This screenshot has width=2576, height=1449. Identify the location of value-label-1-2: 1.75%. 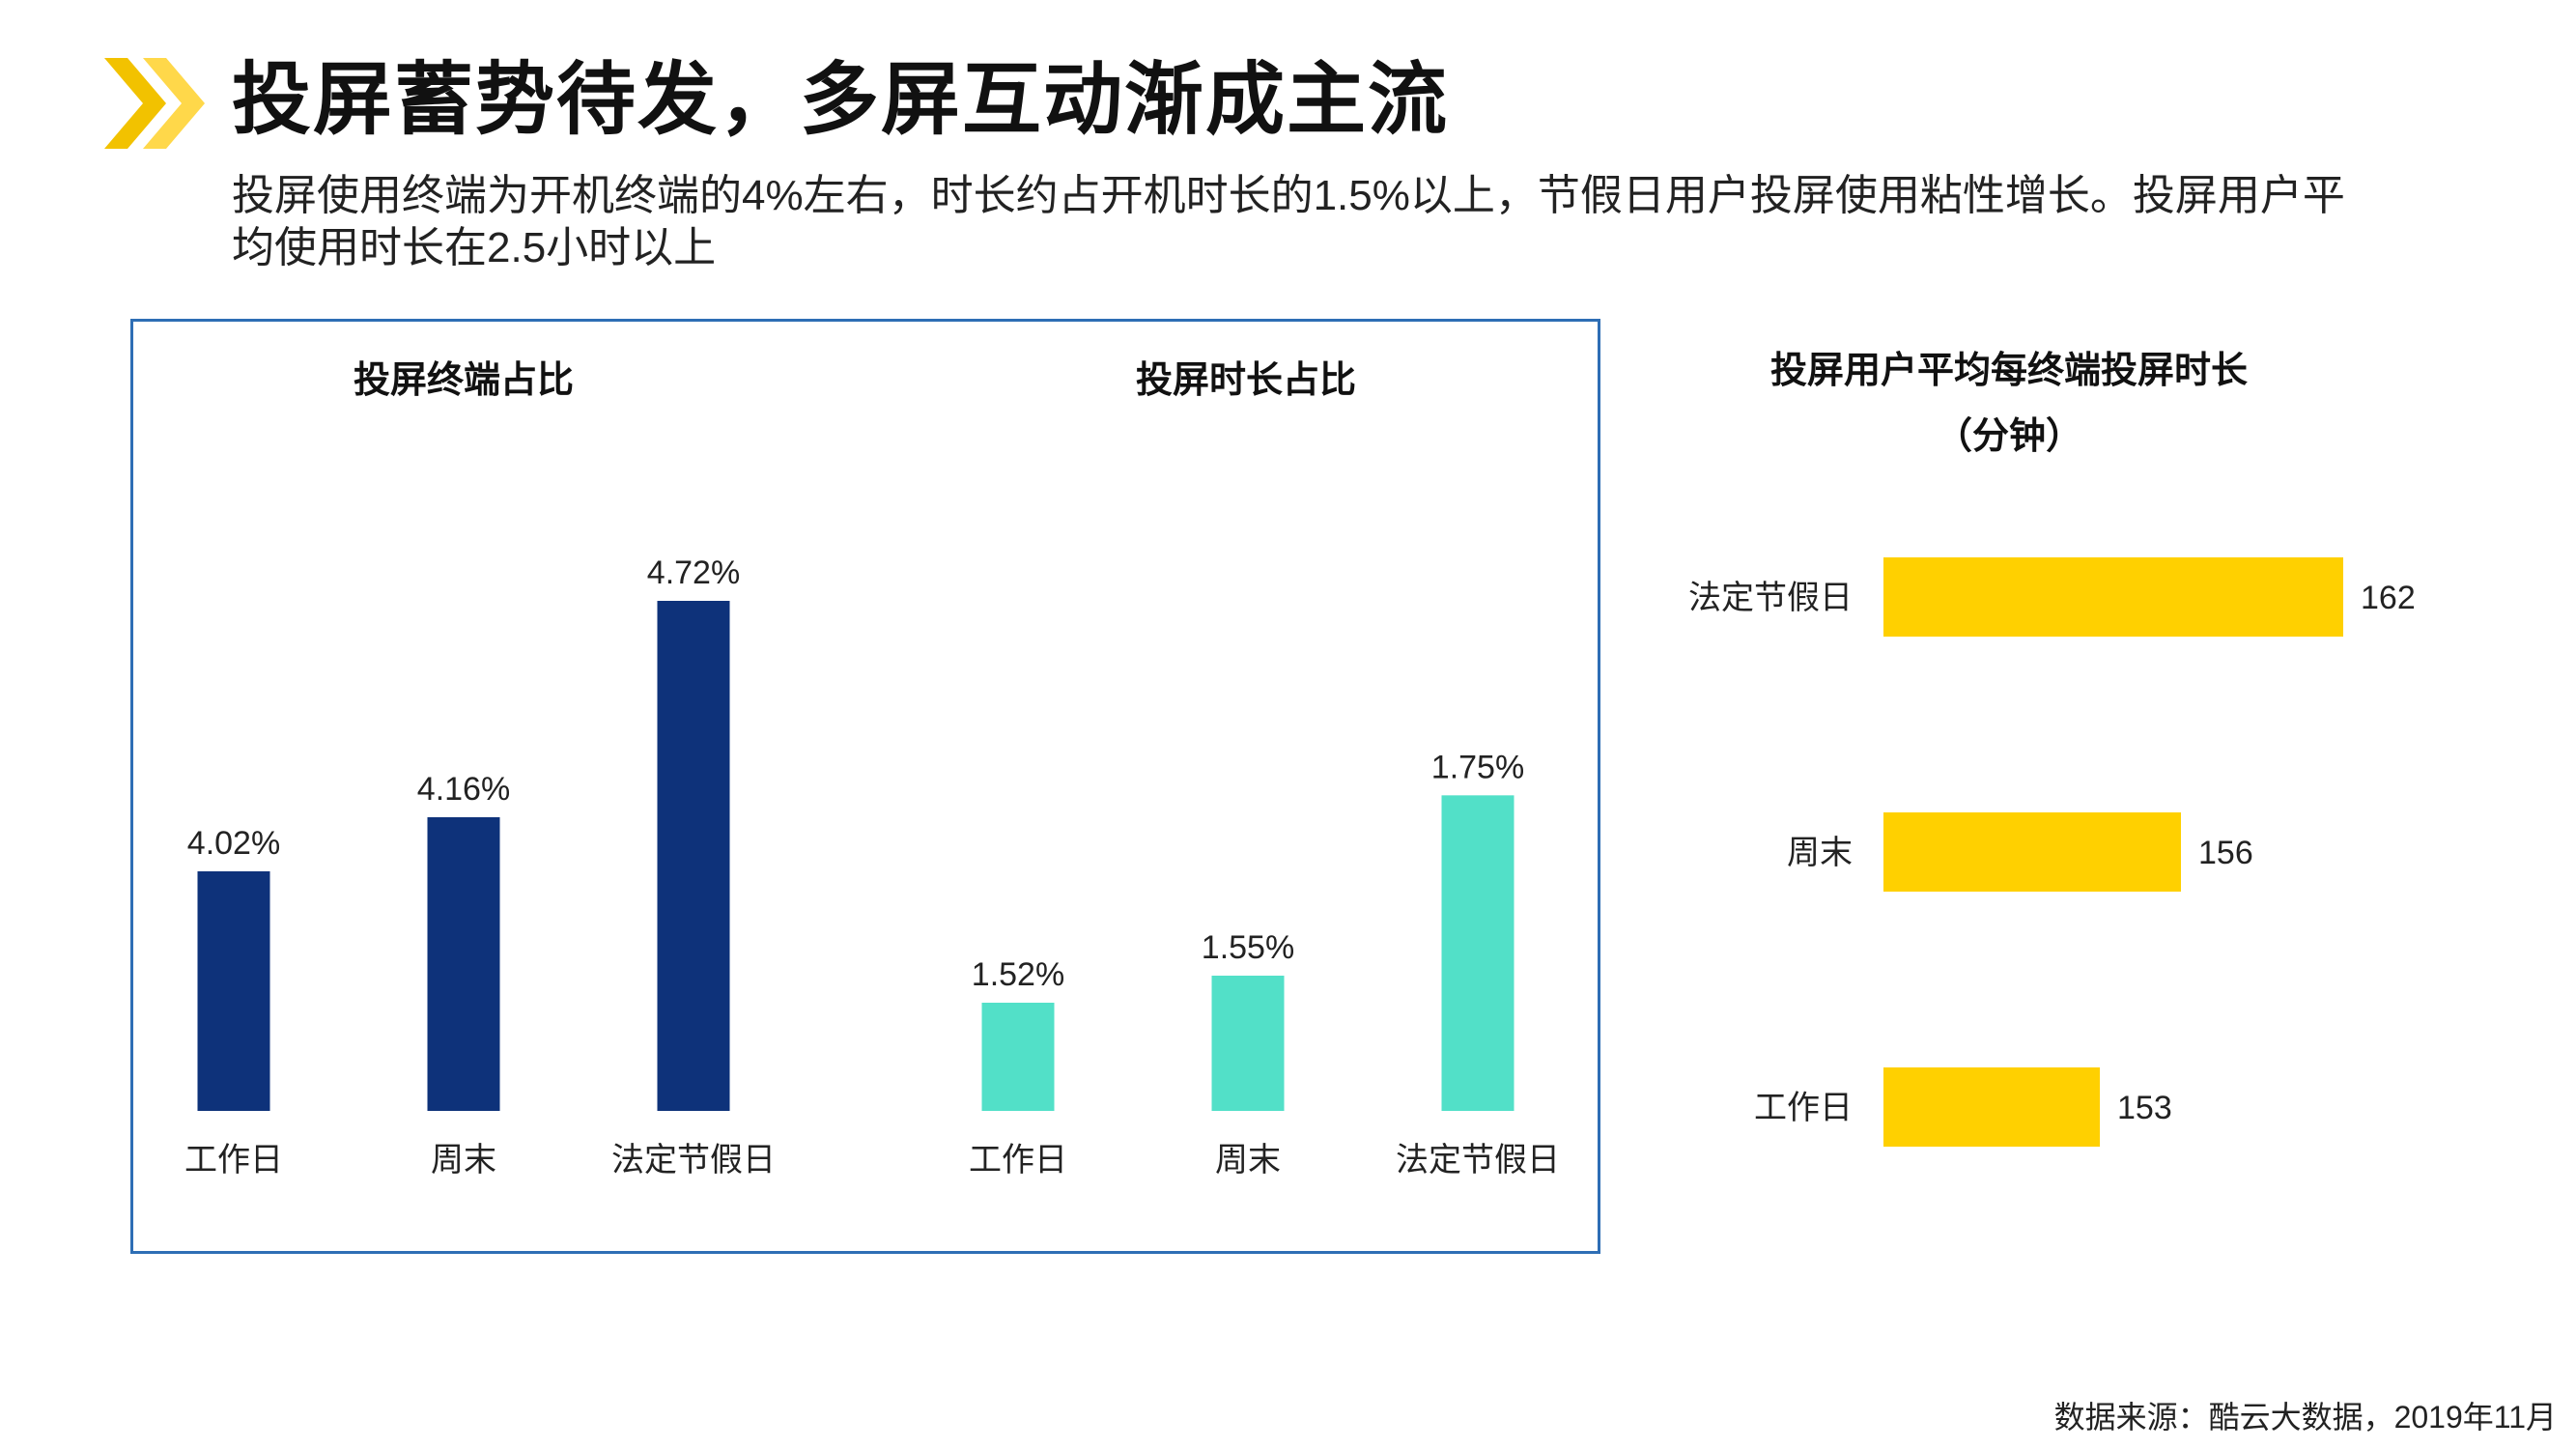
(1477, 767).